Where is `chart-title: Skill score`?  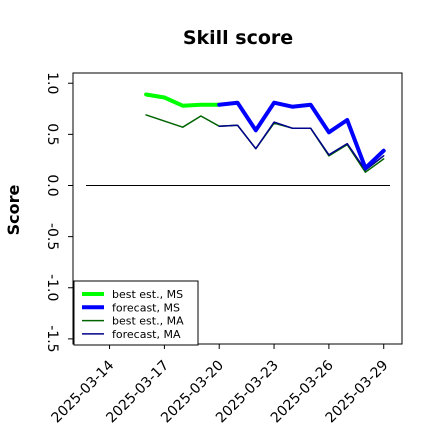
chart-title: Skill score is located at coordinates (238, 38).